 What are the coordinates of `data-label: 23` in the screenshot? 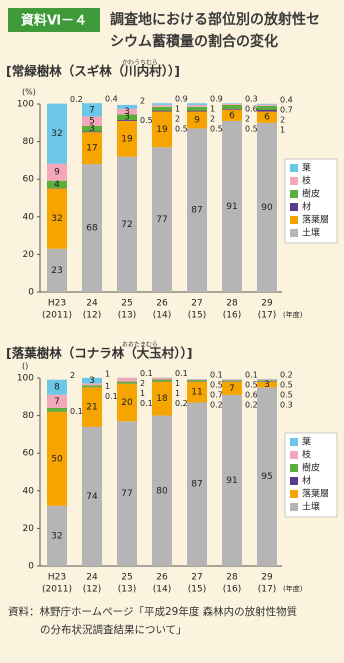 It's located at (56, 271).